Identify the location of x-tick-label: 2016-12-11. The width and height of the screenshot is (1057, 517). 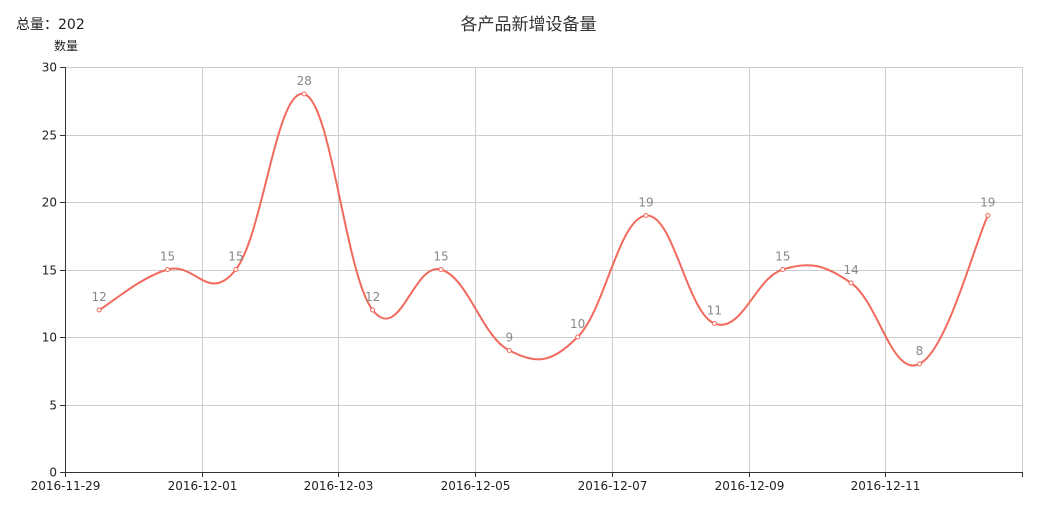
(886, 486).